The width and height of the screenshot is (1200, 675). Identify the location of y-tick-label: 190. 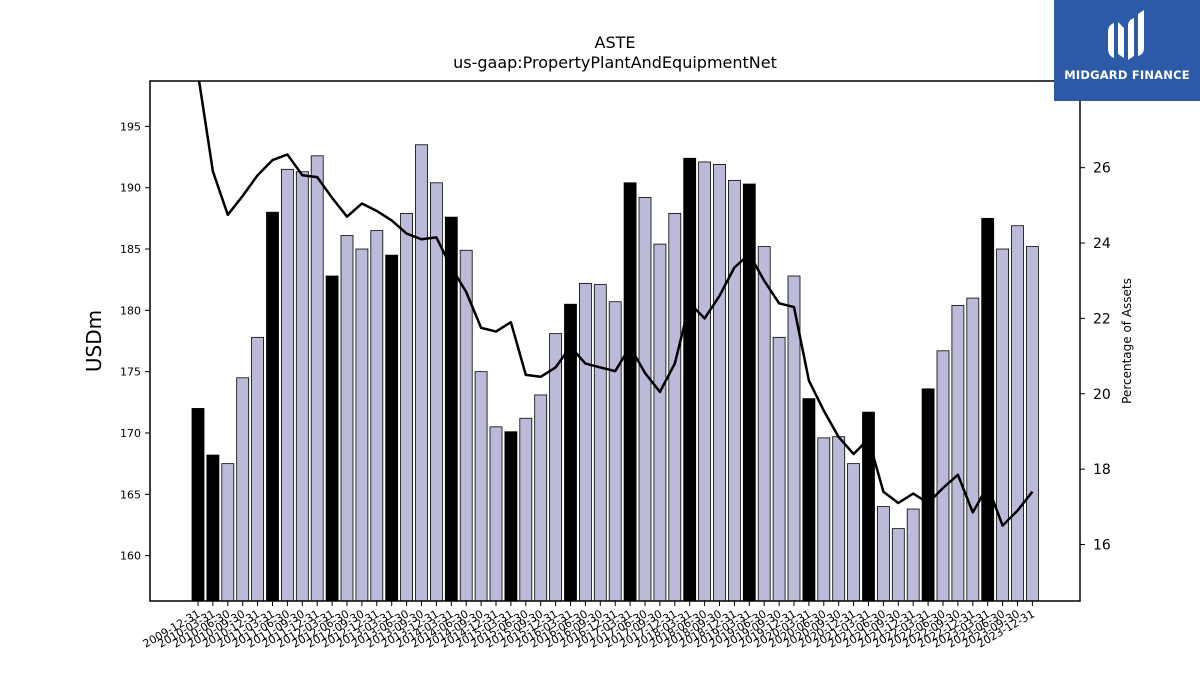
(130, 188).